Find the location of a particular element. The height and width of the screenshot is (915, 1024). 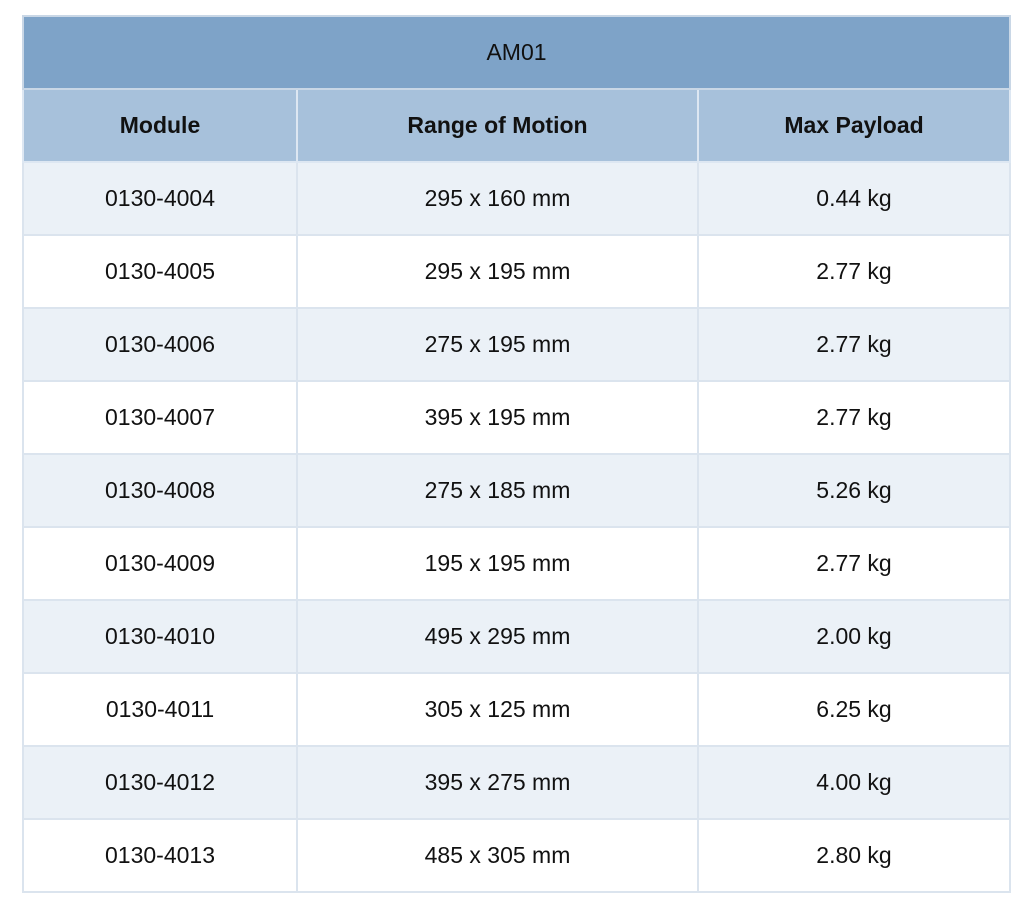

table-row: 0130-4012 395 x 275 mm 4.00 kg is located at coordinates (517, 782).